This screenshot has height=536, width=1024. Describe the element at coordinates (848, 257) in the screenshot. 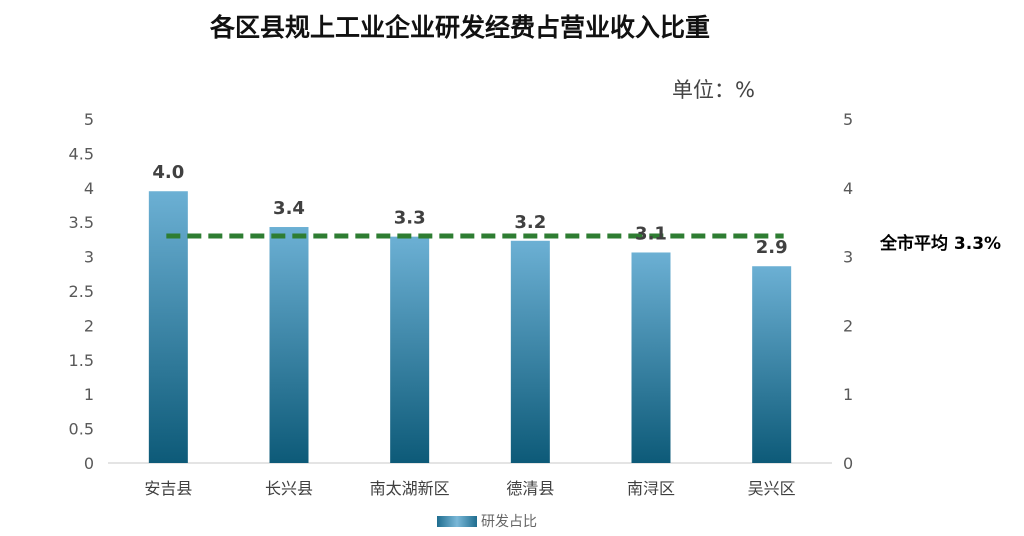

I see `right-axis-tick-label: 3` at that location.